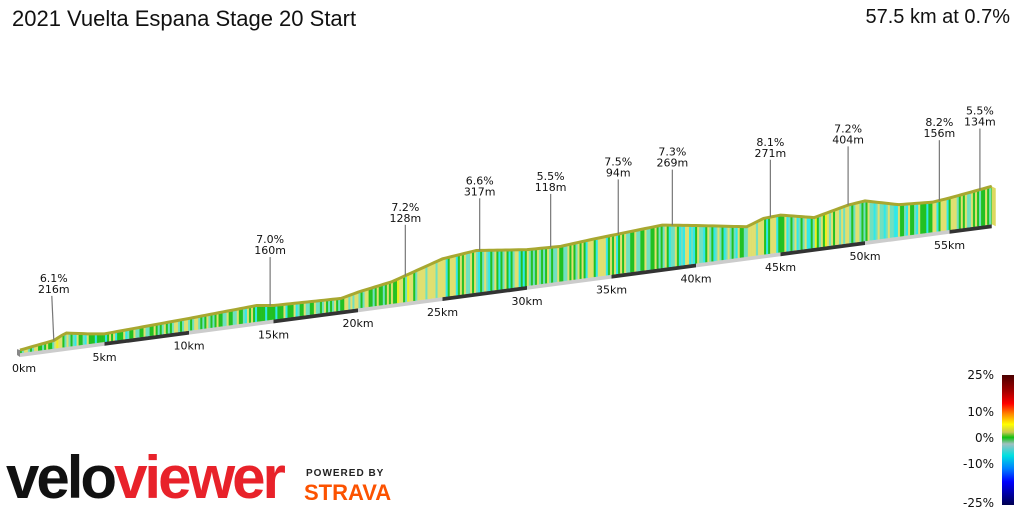 The width and height of the screenshot is (1024, 512). Describe the element at coordinates (980, 412) in the screenshot. I see `legend-label: 10%` at that location.